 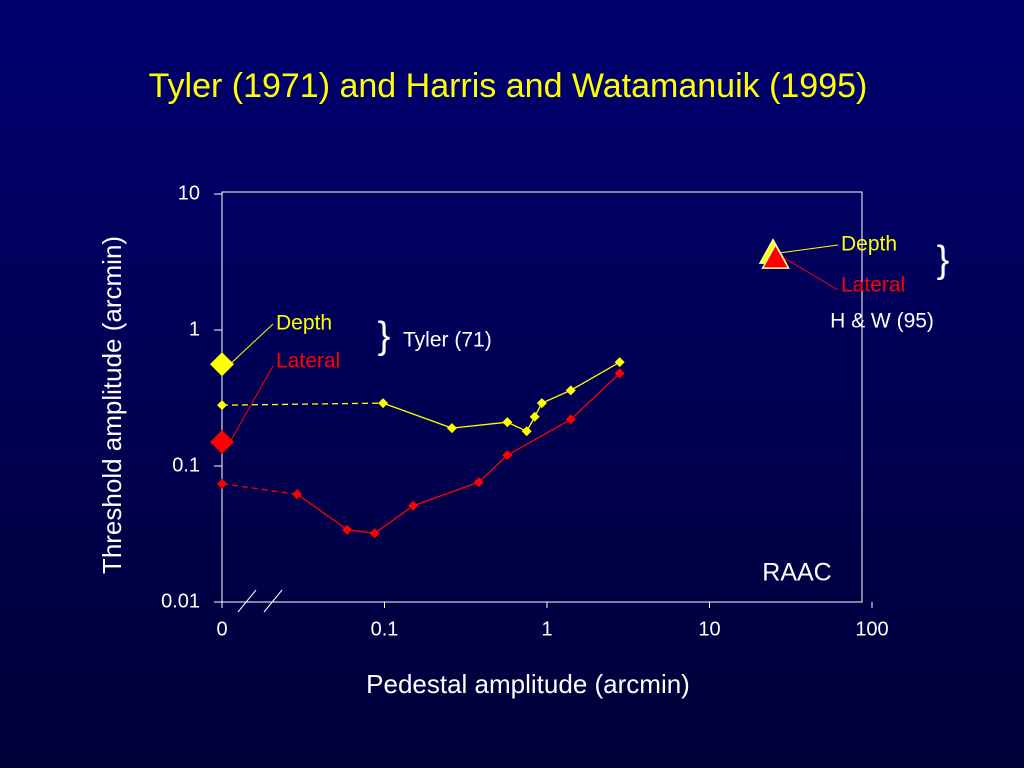 I want to click on x-tick-label: 0.1, so click(x=385, y=629).